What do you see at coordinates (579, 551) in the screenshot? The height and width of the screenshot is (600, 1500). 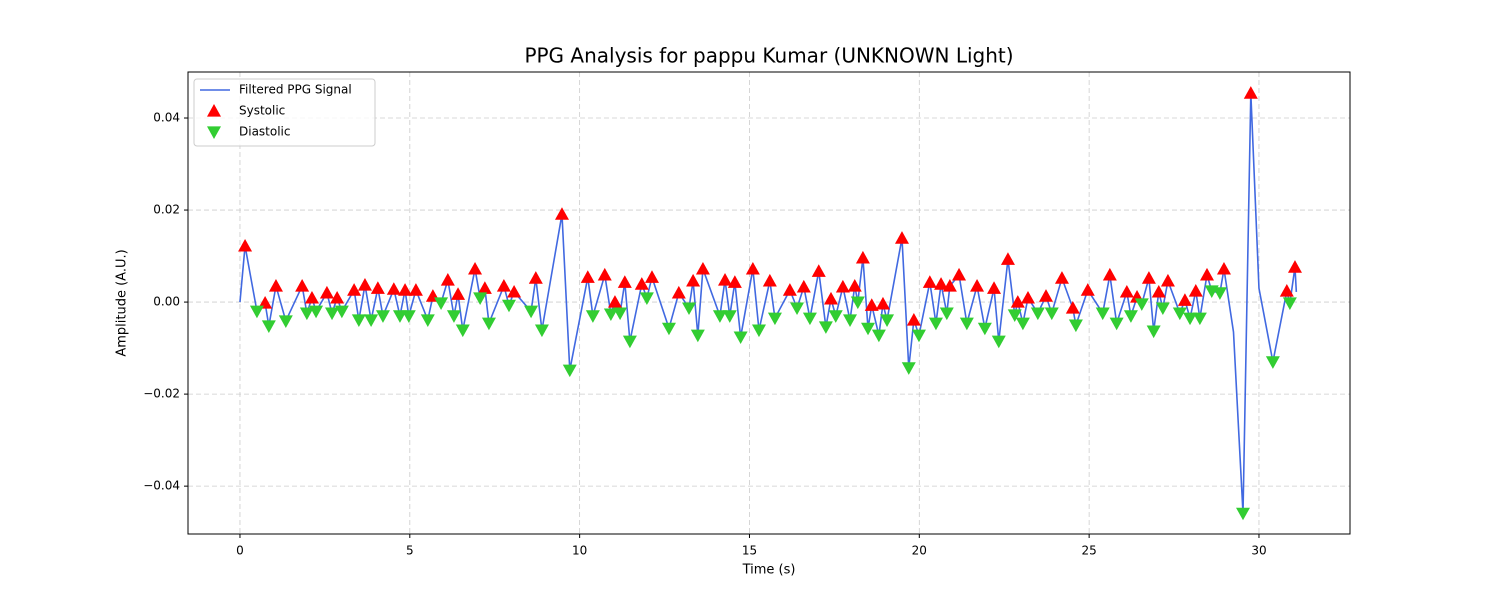 I see `x-tick-label: 10` at bounding box center [579, 551].